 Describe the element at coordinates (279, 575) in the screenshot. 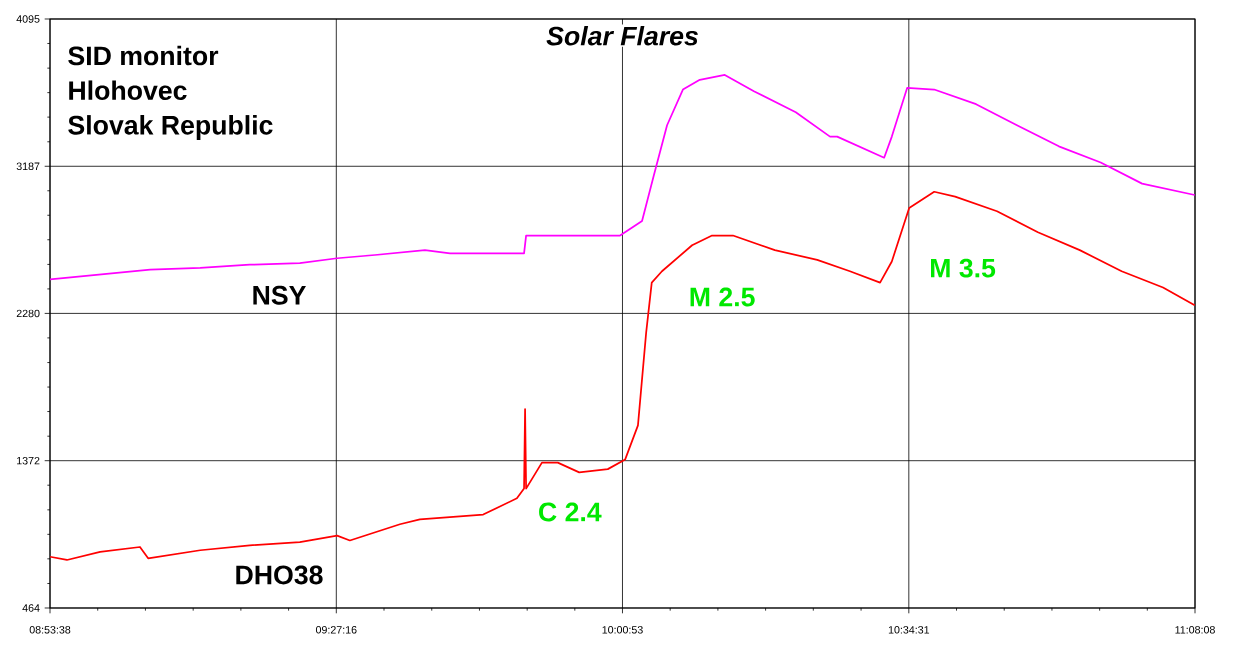

I see `series-label: DHO38` at that location.